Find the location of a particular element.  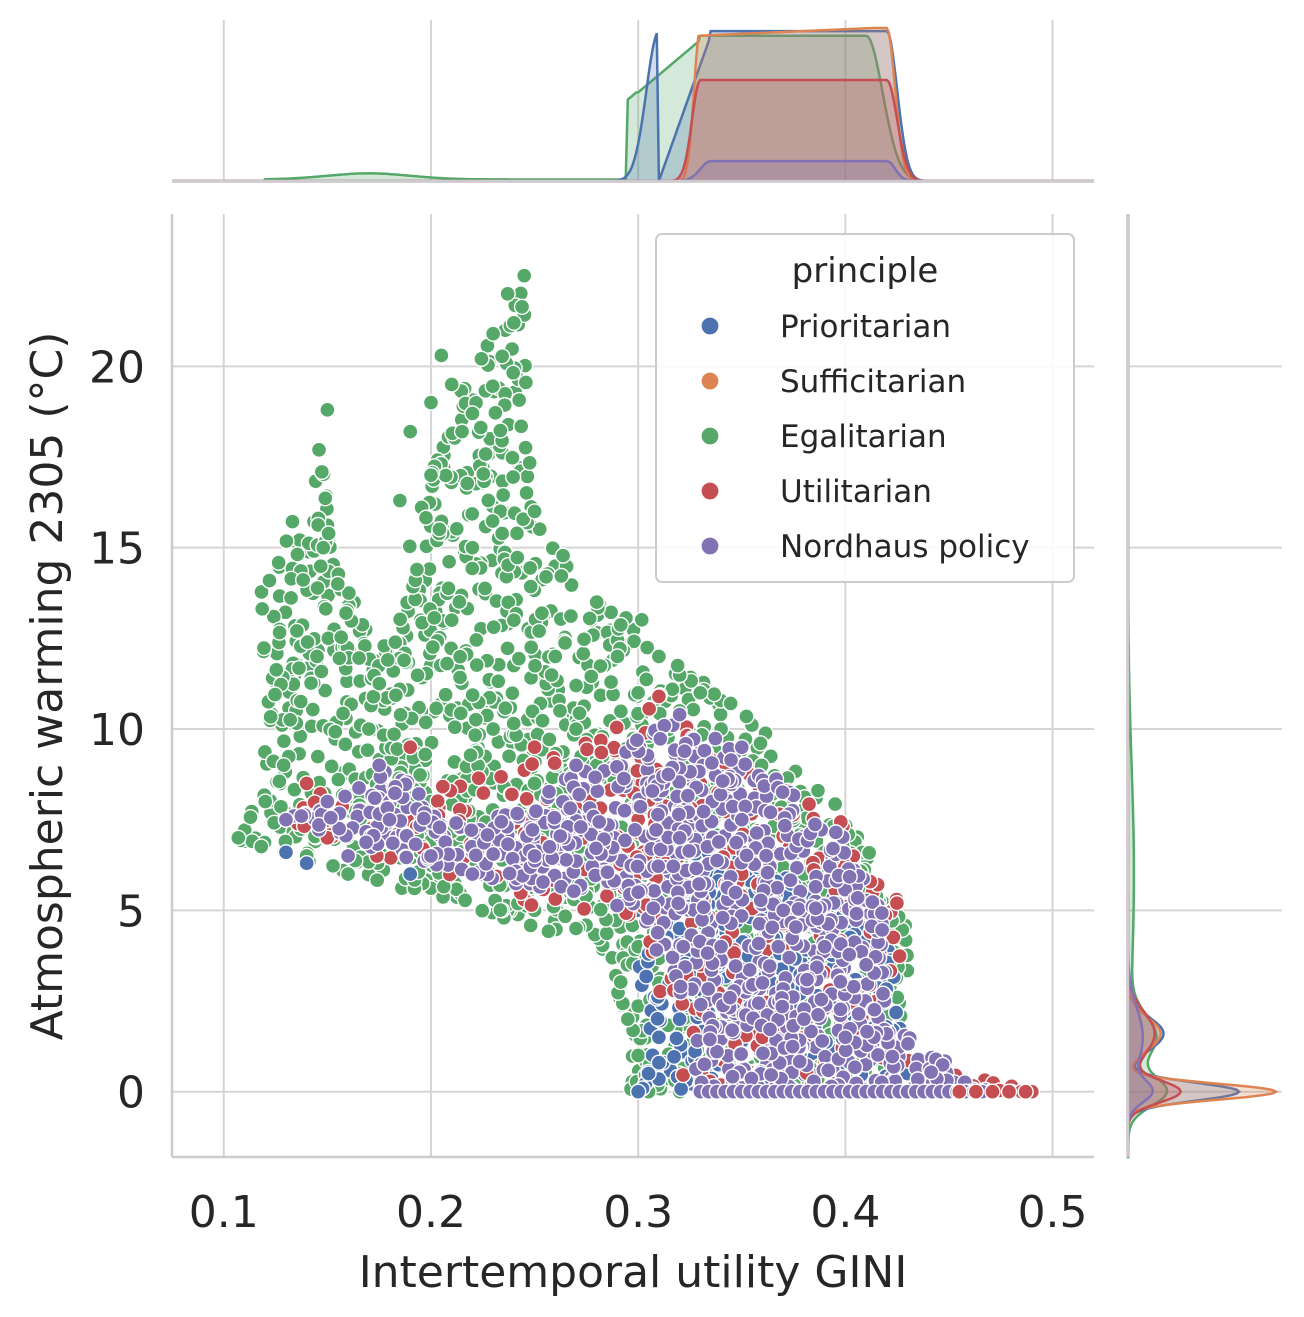

legend-label: Nordhaus policy is located at coordinates (905, 547).